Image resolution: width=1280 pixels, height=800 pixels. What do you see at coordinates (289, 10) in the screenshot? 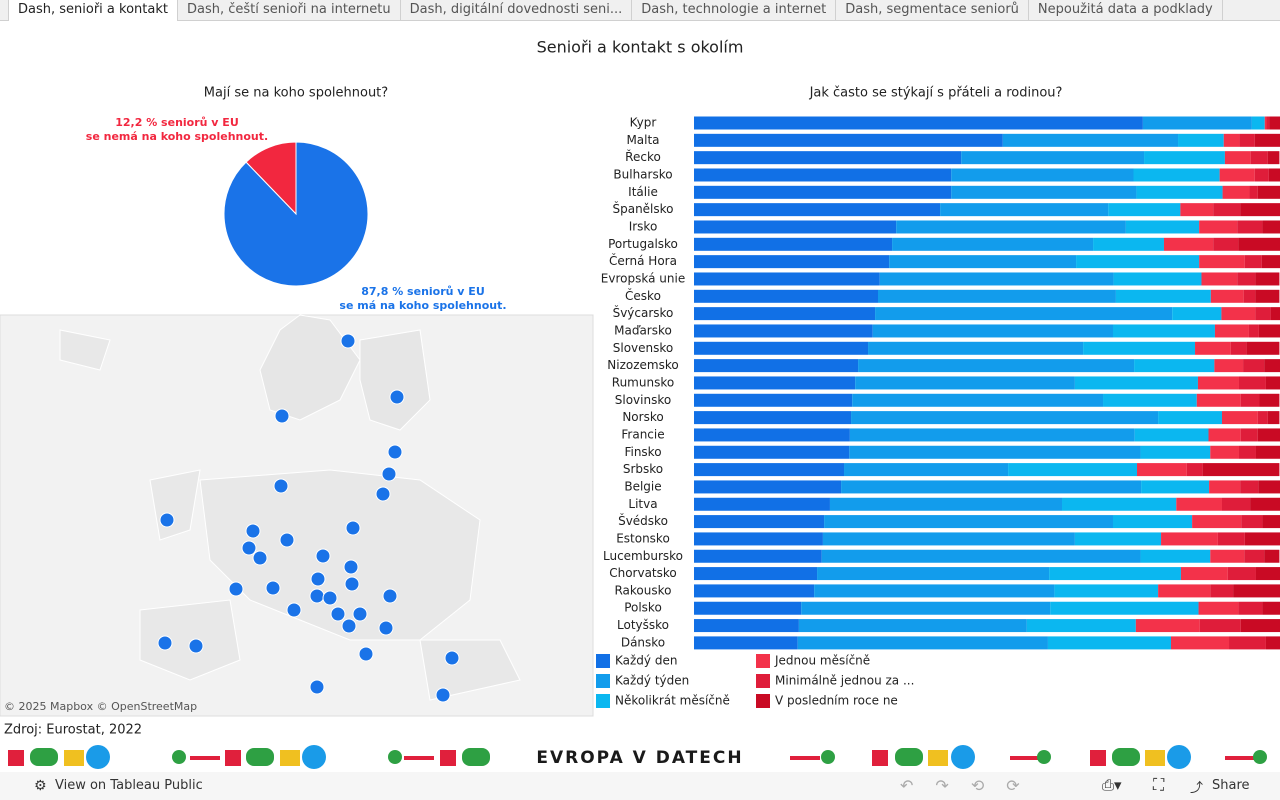
I see `tab: Dash, čeští senioři na internetu` at bounding box center [289, 10].